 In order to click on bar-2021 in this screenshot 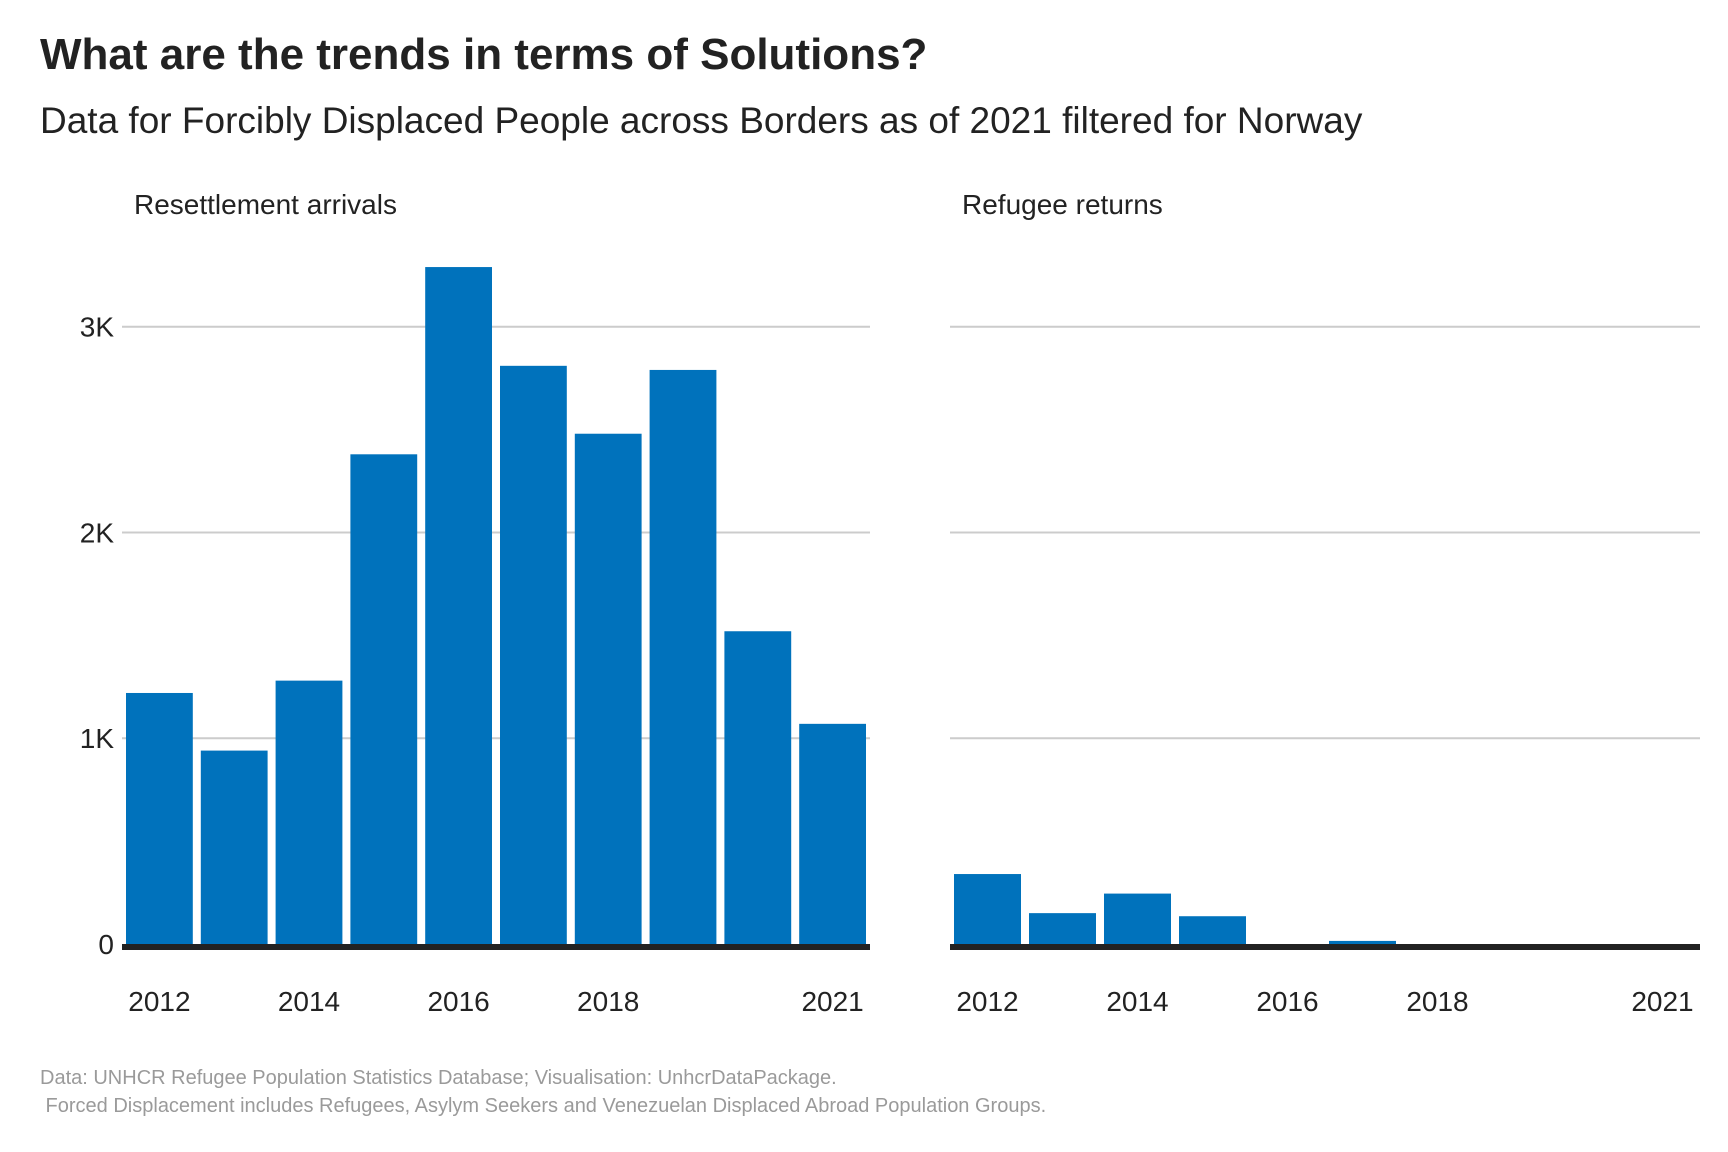, I will do `click(832, 833)`.